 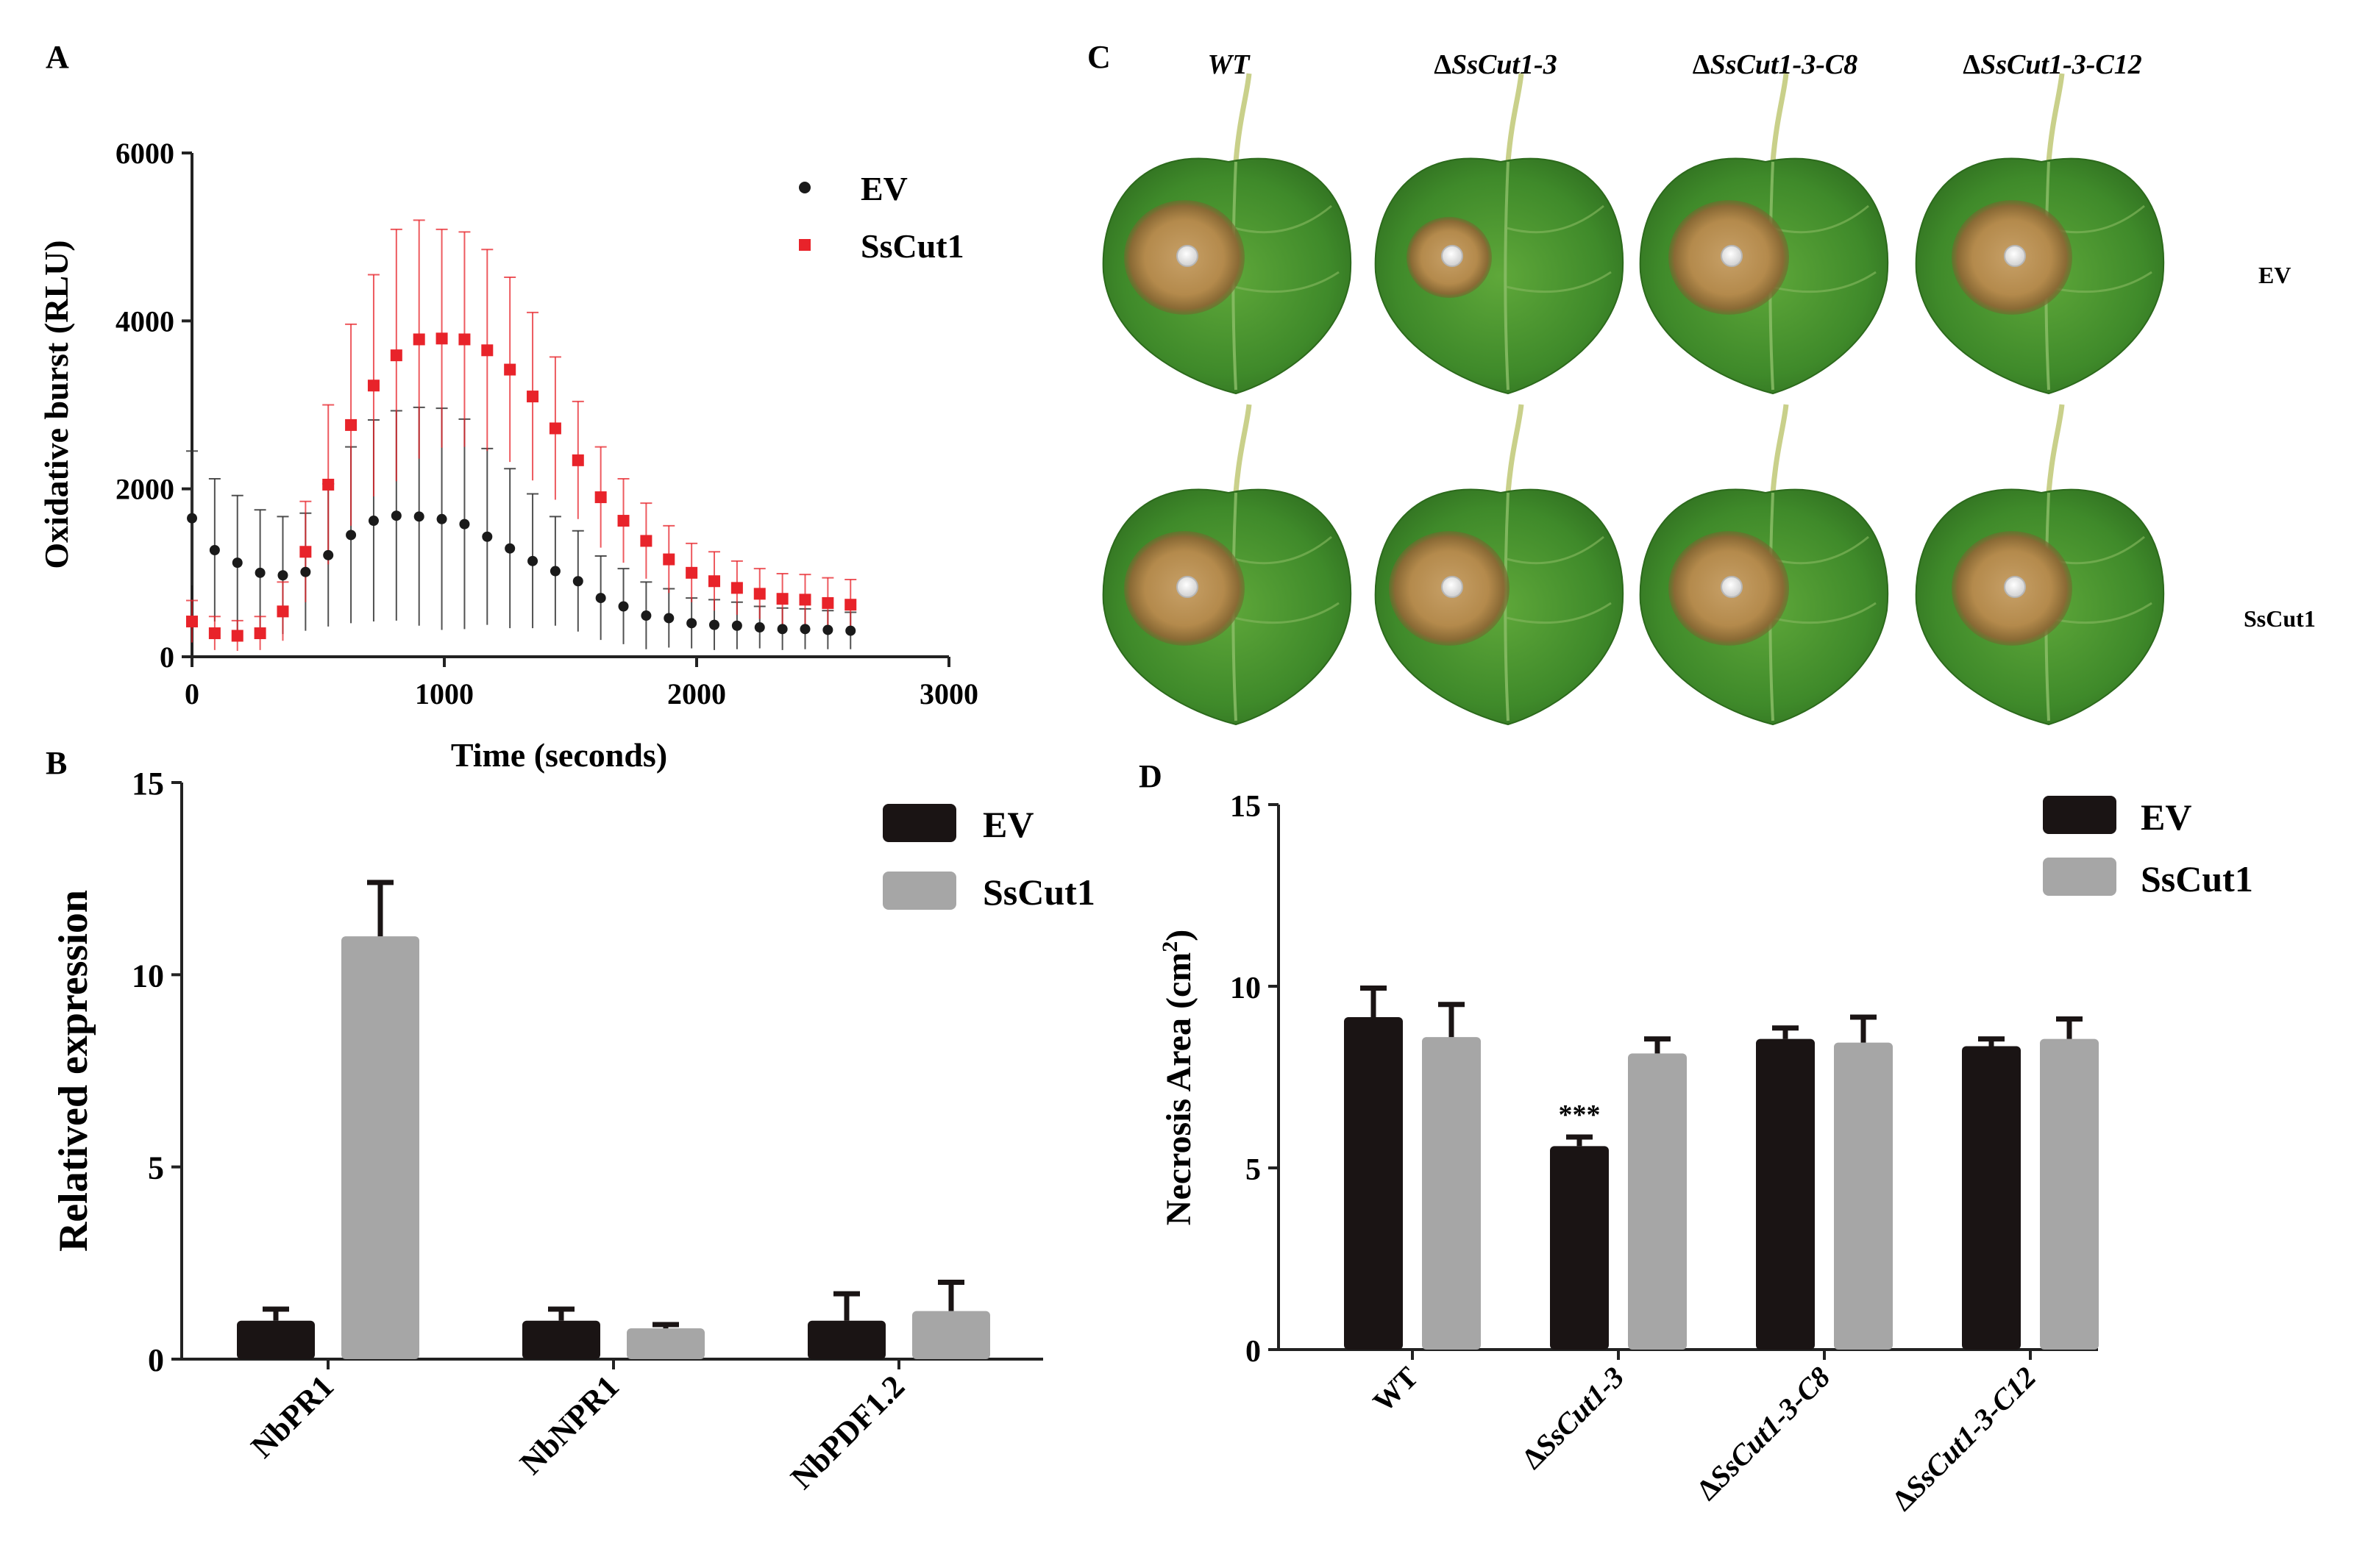 I want to click on chart-a-y-label: Oxidative burst (RLU), so click(x=56, y=404).